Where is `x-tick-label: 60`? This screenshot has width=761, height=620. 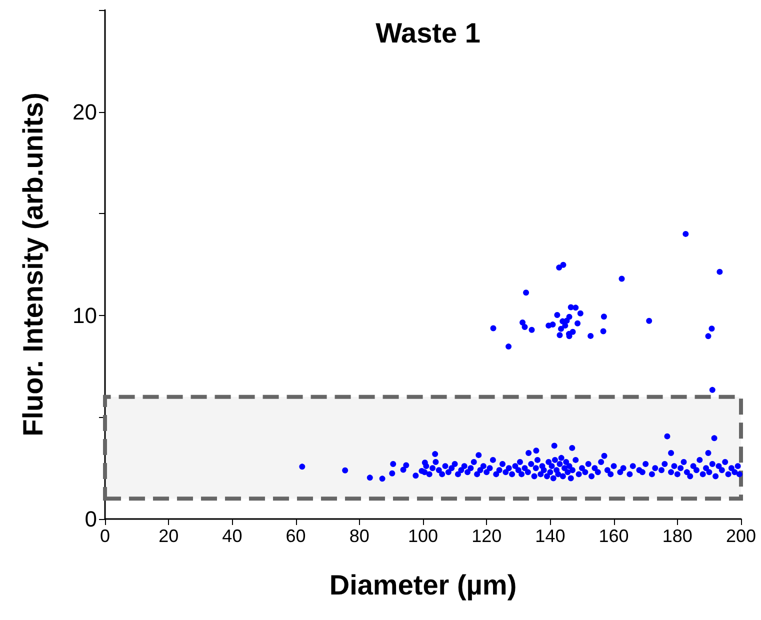
x-tick-label: 60 is located at coordinates (296, 536).